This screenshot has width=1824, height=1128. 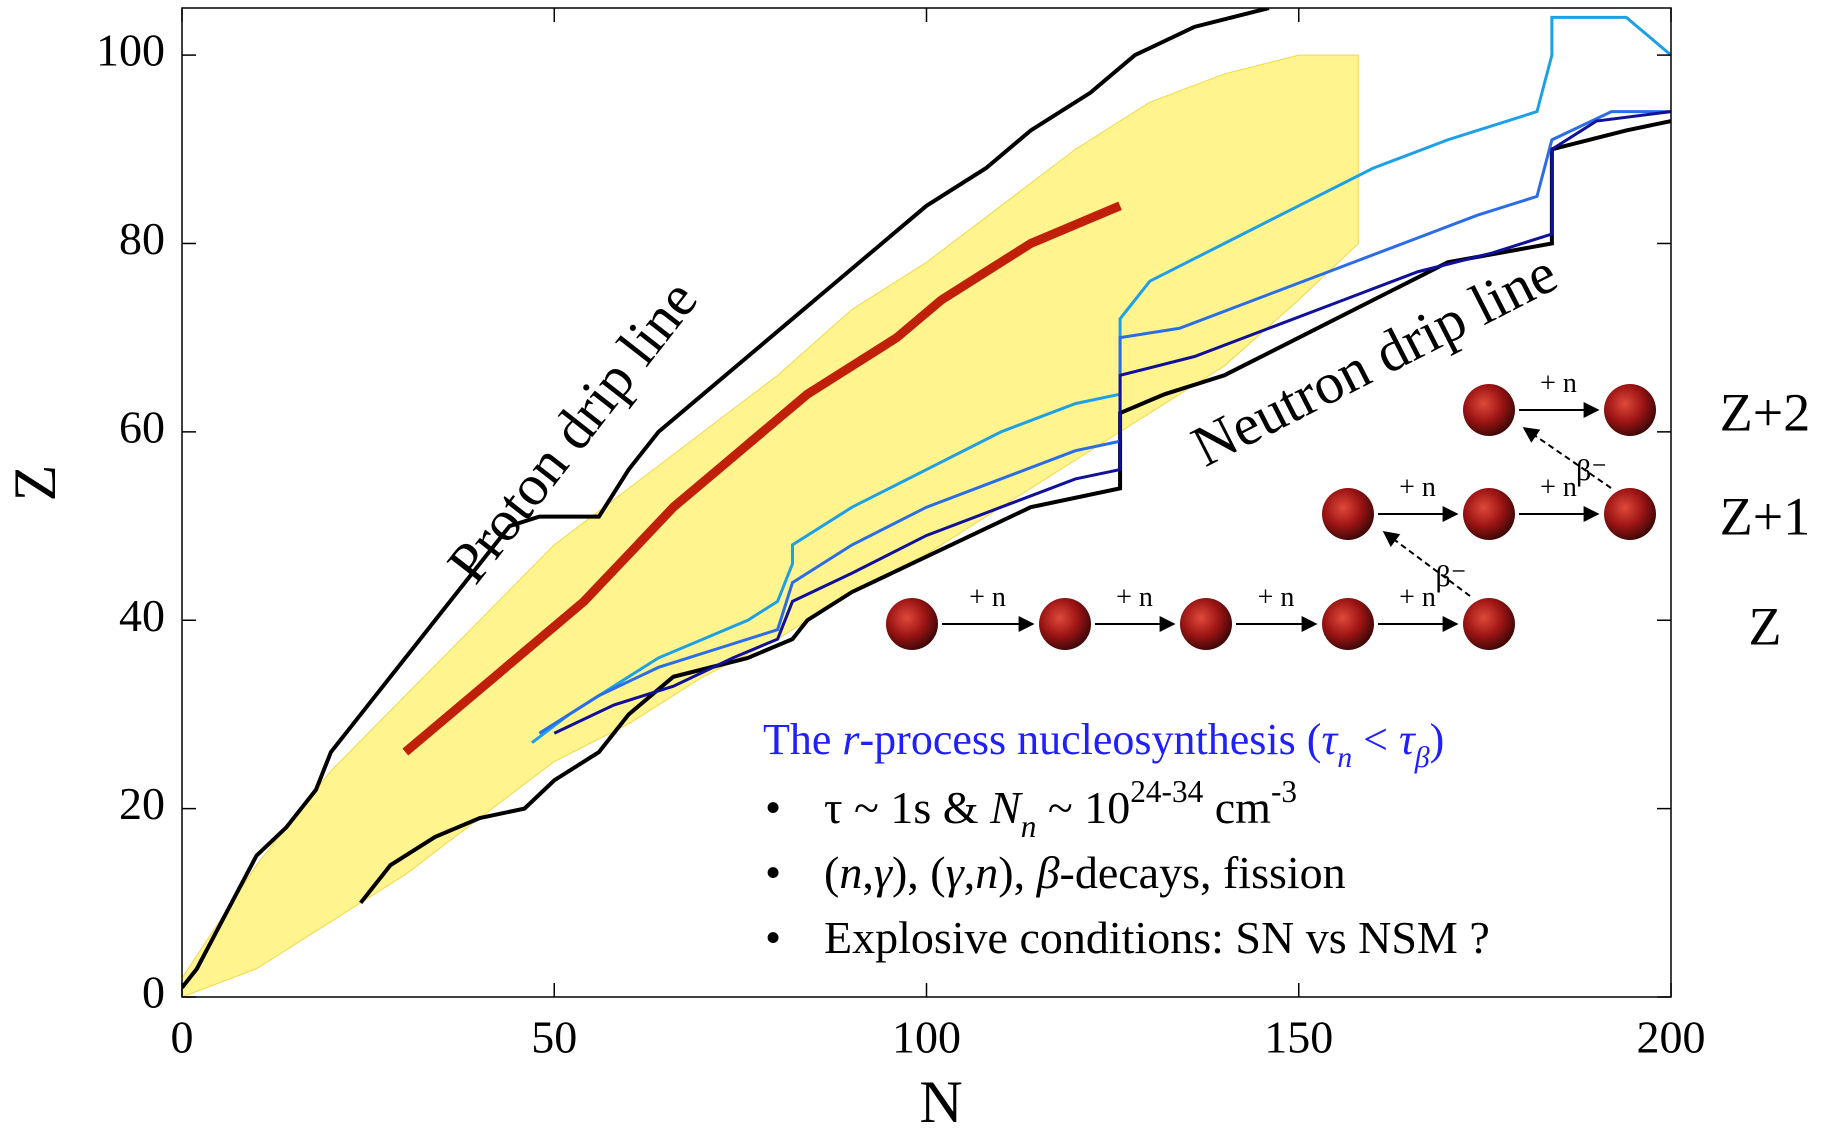 What do you see at coordinates (1203, 872) in the screenshot?
I see `text-part: -decays, fission` at bounding box center [1203, 872].